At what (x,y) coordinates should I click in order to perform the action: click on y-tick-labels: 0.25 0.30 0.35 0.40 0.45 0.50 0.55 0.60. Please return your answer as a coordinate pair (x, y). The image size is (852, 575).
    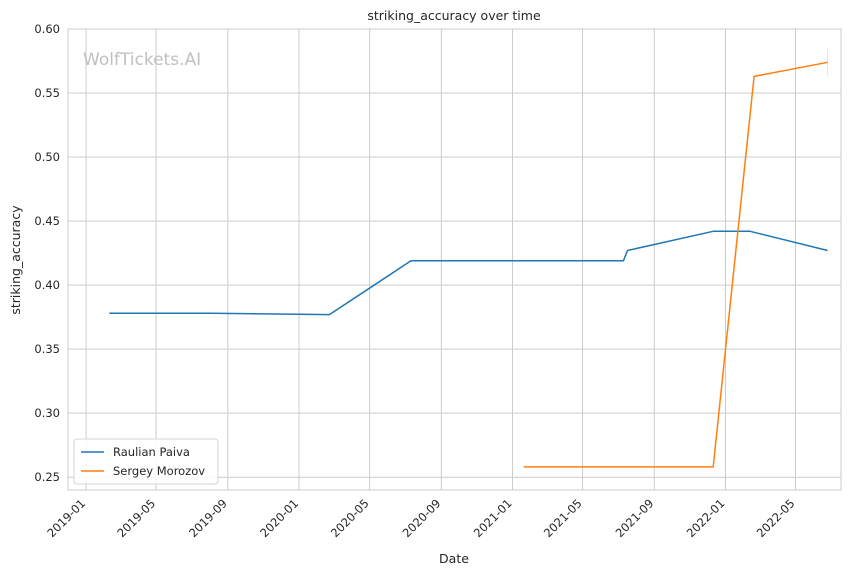
    Looking at the image, I should click on (47, 253).